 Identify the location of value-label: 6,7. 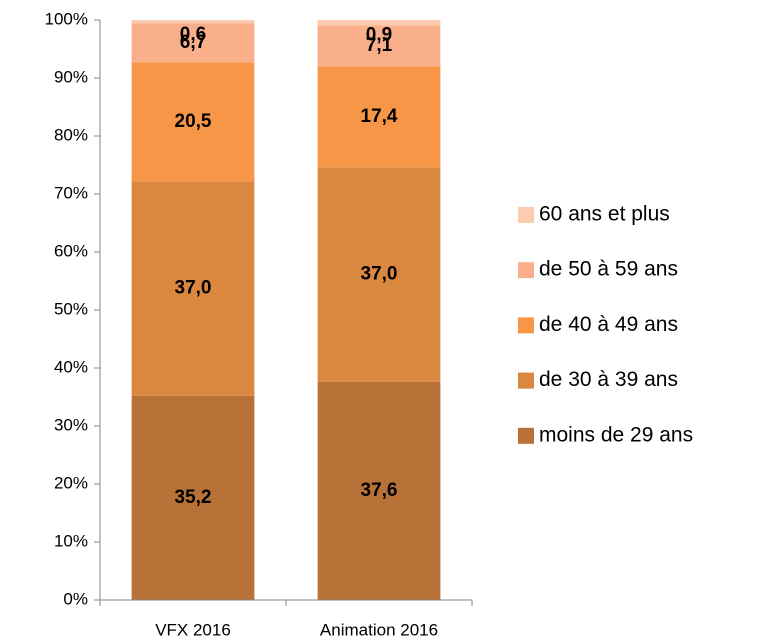
(193, 42).